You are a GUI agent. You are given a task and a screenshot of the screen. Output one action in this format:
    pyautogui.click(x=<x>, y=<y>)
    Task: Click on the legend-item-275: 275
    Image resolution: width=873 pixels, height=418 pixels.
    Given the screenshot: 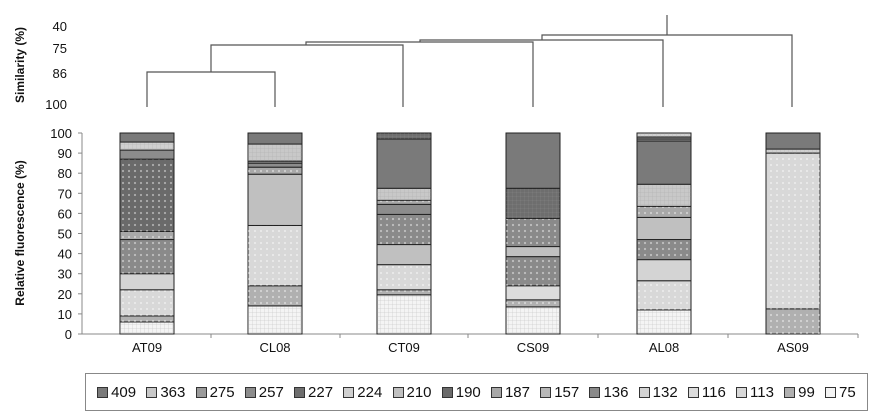 What is the action you would take?
    pyautogui.click(x=215, y=392)
    